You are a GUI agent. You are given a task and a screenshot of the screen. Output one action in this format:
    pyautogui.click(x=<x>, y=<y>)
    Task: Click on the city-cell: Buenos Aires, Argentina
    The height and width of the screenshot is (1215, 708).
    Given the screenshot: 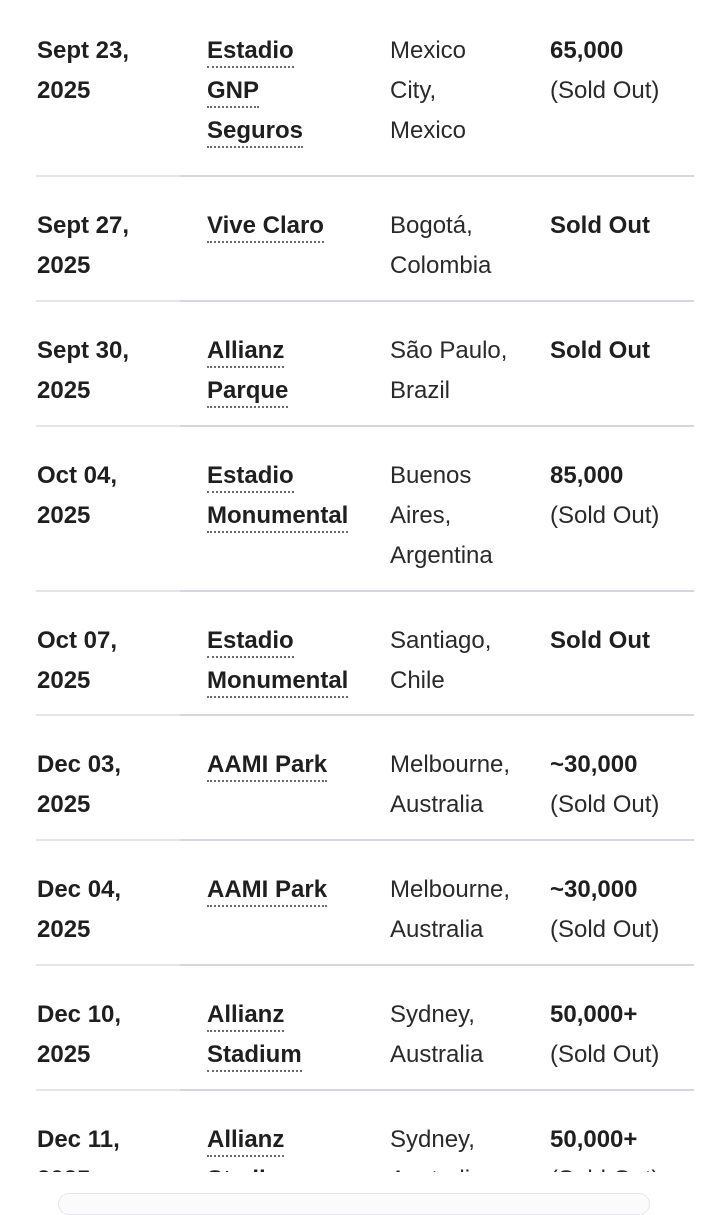 What is the action you would take?
    pyautogui.click(x=441, y=515)
    